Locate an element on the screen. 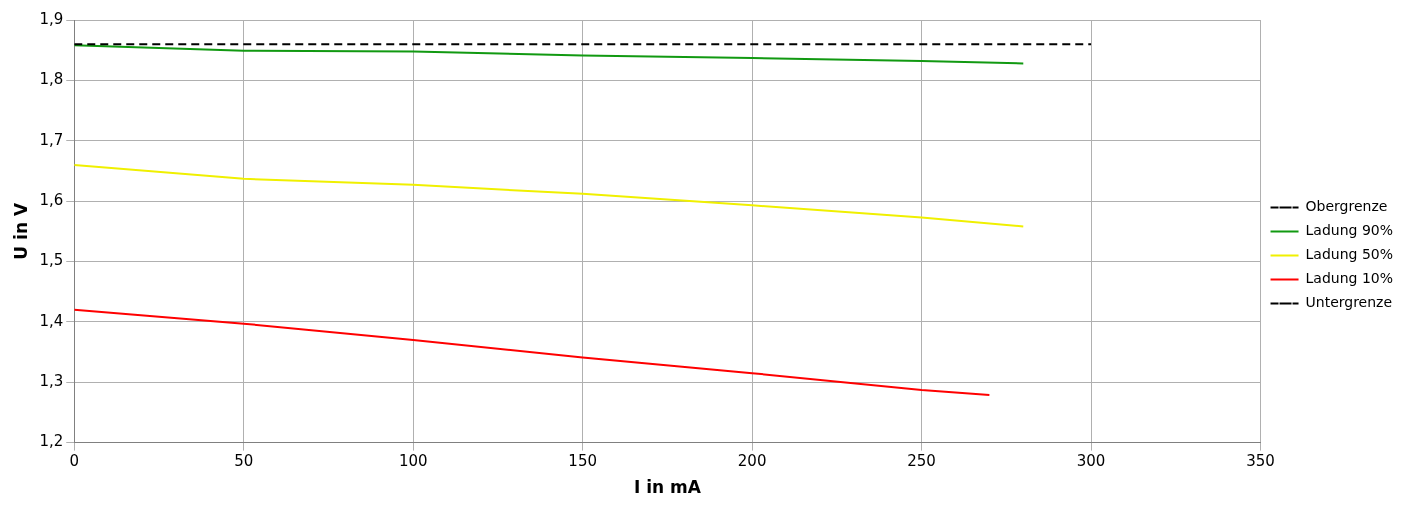  y-tick-label: 1,5 is located at coordinates (51, 260).